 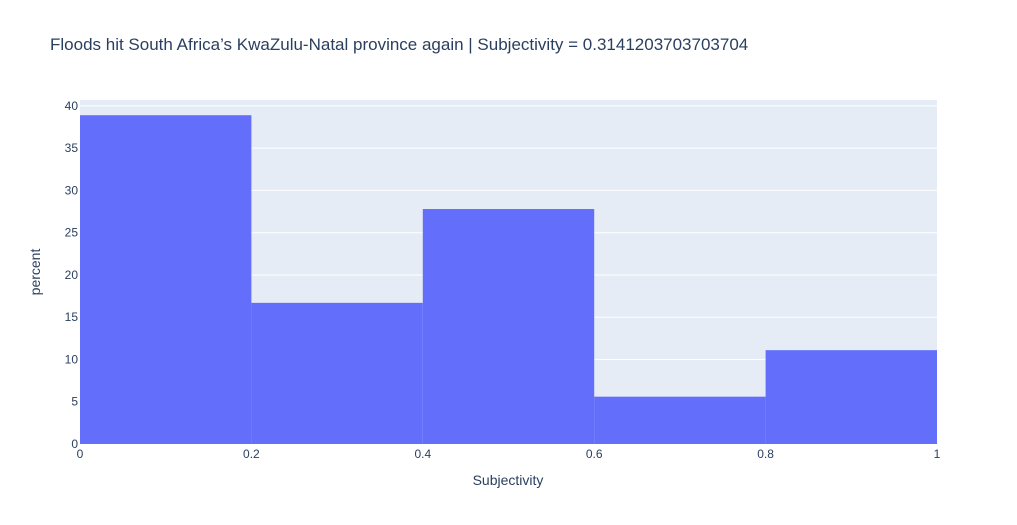 I want to click on y-tick-label: 35, so click(x=72, y=148).